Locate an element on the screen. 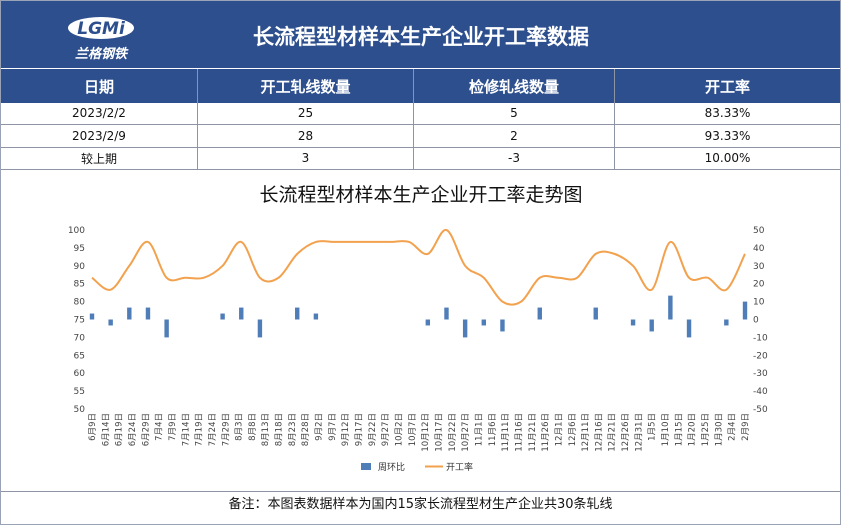  line is located at coordinates (418, 267).